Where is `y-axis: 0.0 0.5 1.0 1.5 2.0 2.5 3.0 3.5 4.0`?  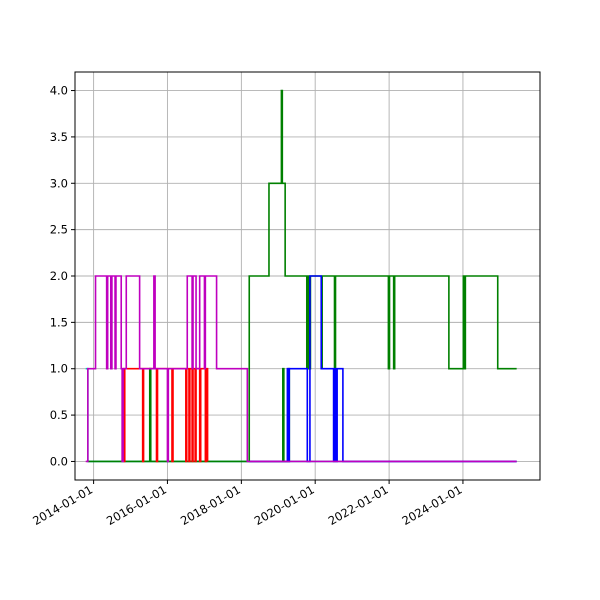 y-axis: 0.0 0.5 1.0 1.5 2.0 2.5 3.0 3.5 4.0 is located at coordinates (62, 276).